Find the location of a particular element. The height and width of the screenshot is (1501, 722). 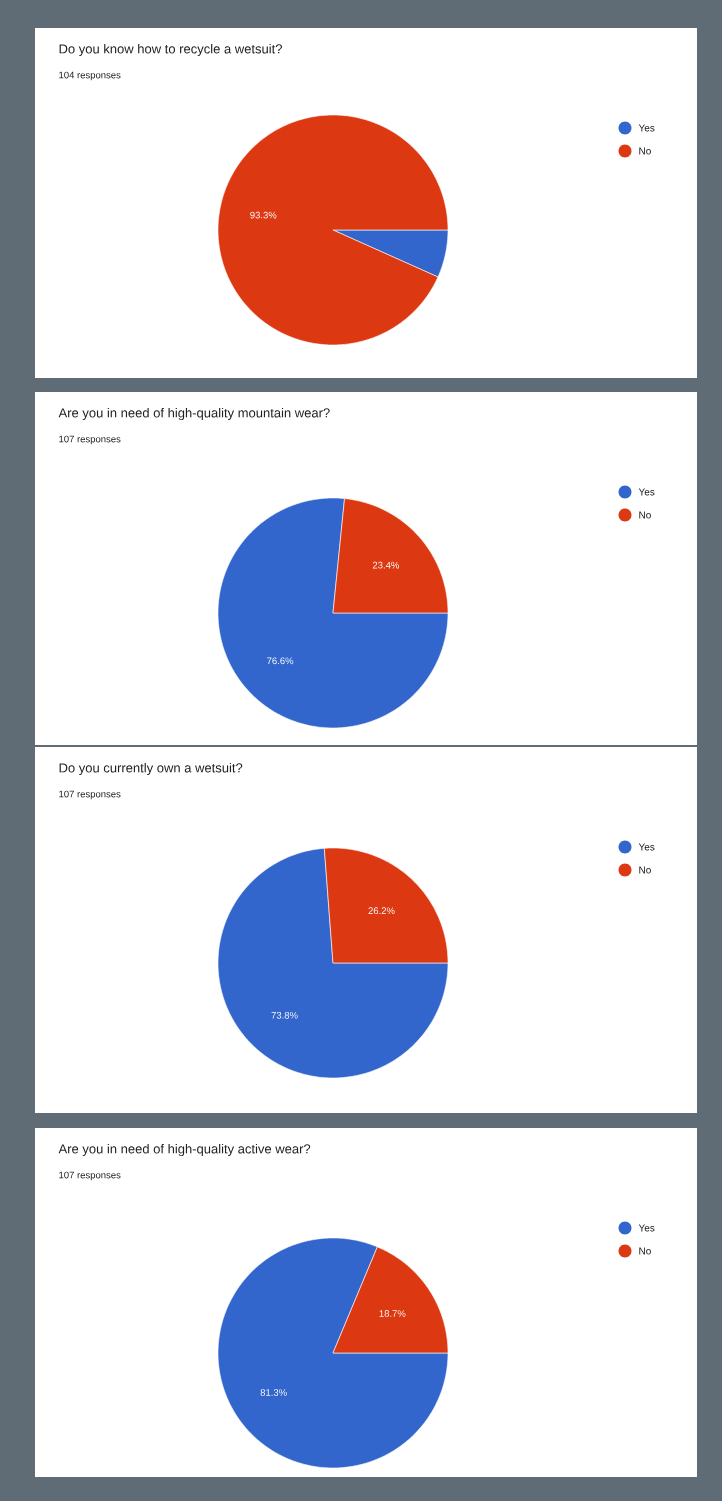

data-label: 93.3% is located at coordinates (263, 215).